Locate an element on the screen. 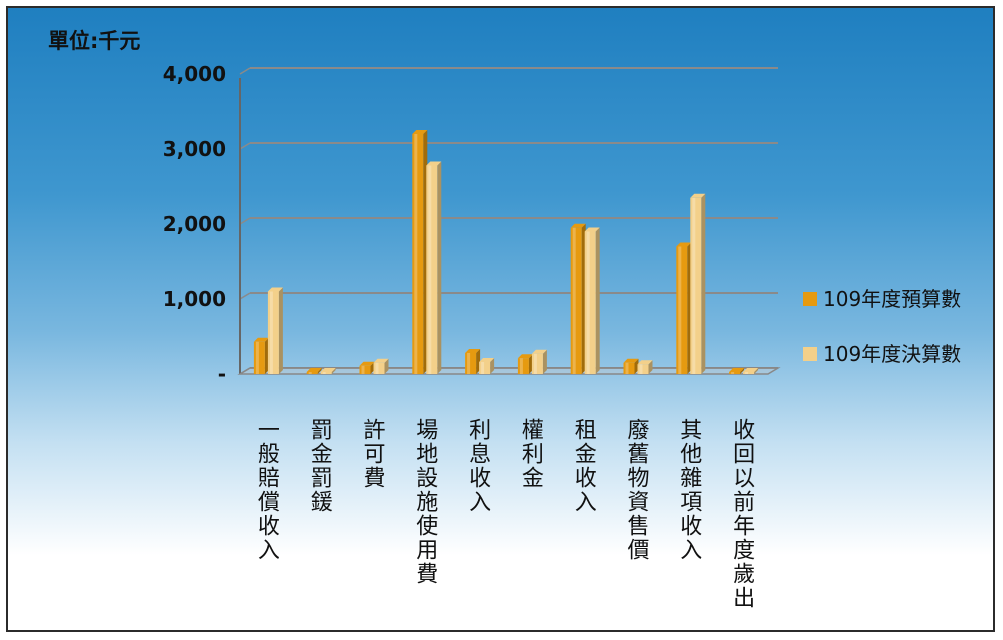  category-label: 廢舊物資售價 is located at coordinates (637, 490).